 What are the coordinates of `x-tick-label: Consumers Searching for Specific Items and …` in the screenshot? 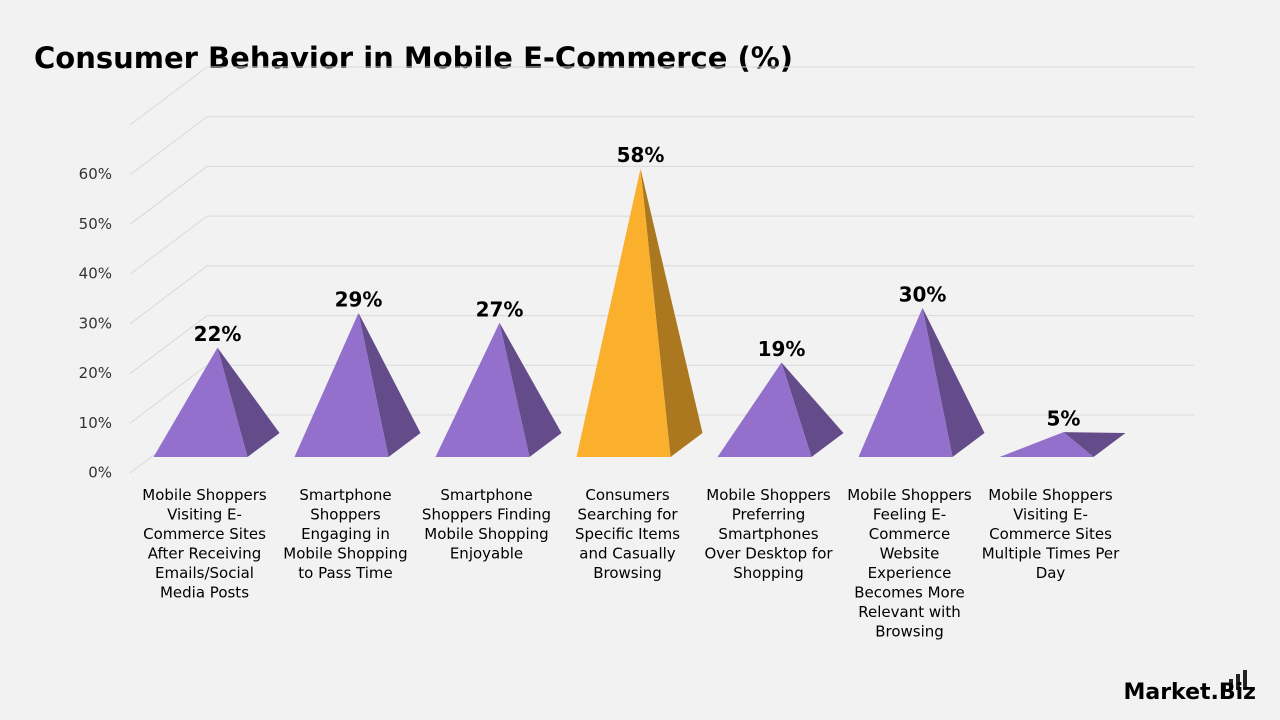 It's located at (627, 534).